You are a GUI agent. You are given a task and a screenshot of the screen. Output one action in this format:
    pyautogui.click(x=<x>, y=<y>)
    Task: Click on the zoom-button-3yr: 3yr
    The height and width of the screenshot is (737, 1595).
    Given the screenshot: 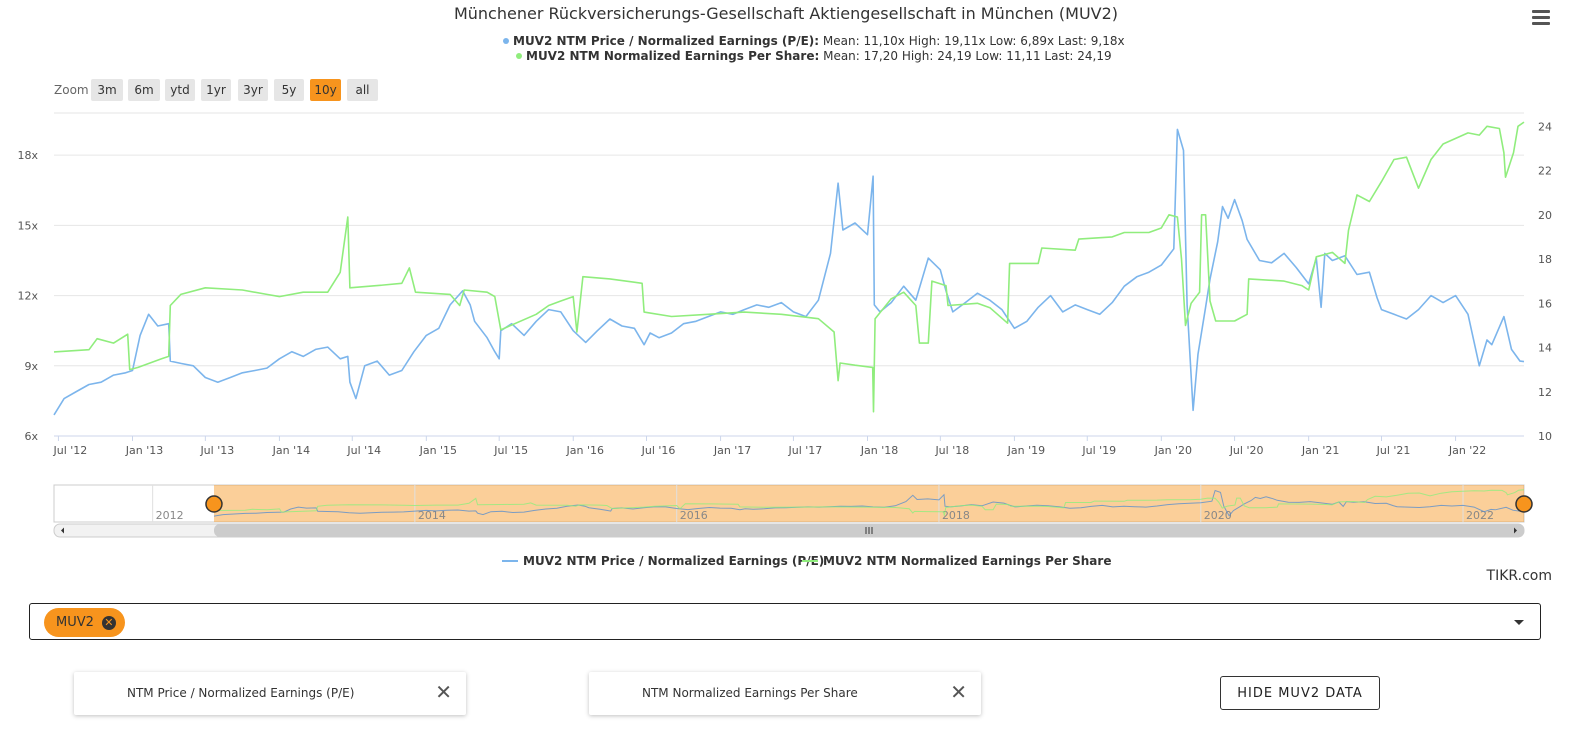 What is the action you would take?
    pyautogui.click(x=253, y=90)
    